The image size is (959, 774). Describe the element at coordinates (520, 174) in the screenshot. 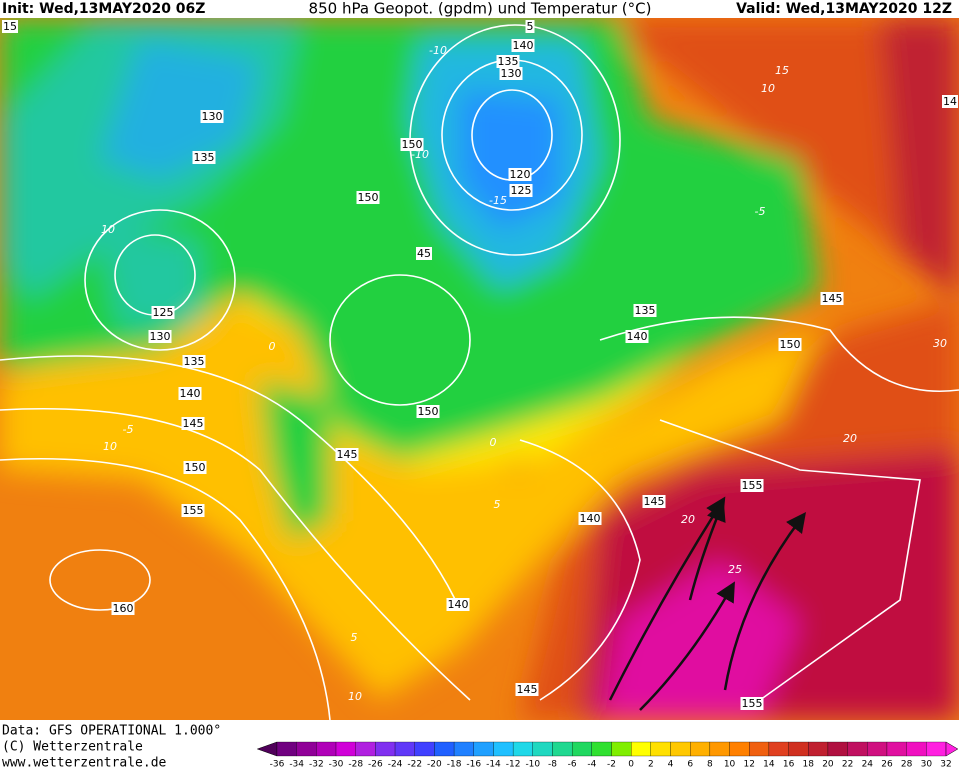

I see `geopotential-label: 120` at that location.